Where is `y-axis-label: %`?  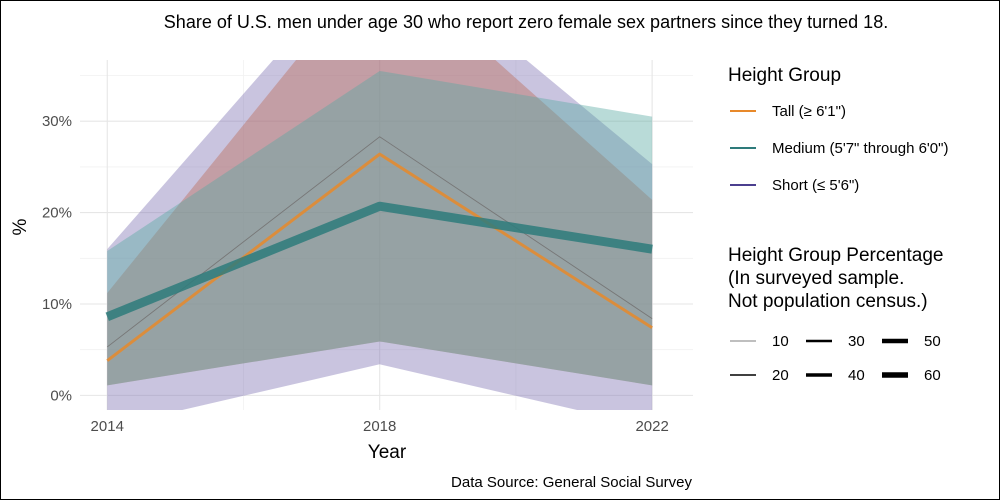
y-axis-label: % is located at coordinates (20, 226).